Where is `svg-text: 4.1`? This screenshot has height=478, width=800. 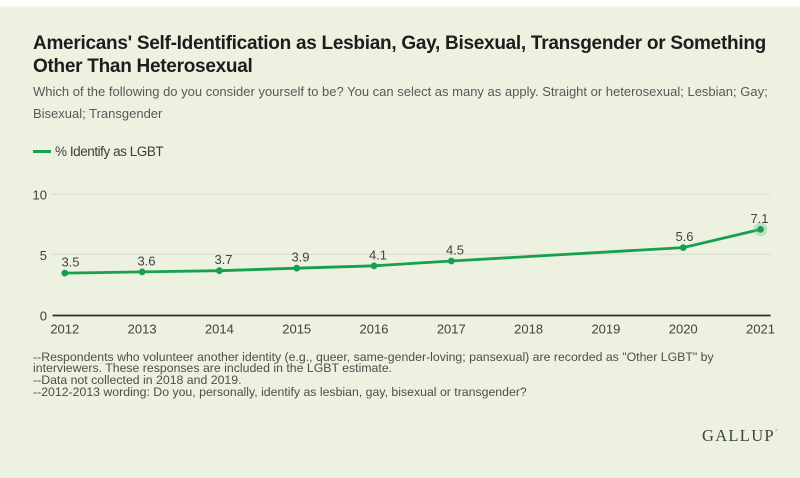 svg-text: 4.1 is located at coordinates (378, 254).